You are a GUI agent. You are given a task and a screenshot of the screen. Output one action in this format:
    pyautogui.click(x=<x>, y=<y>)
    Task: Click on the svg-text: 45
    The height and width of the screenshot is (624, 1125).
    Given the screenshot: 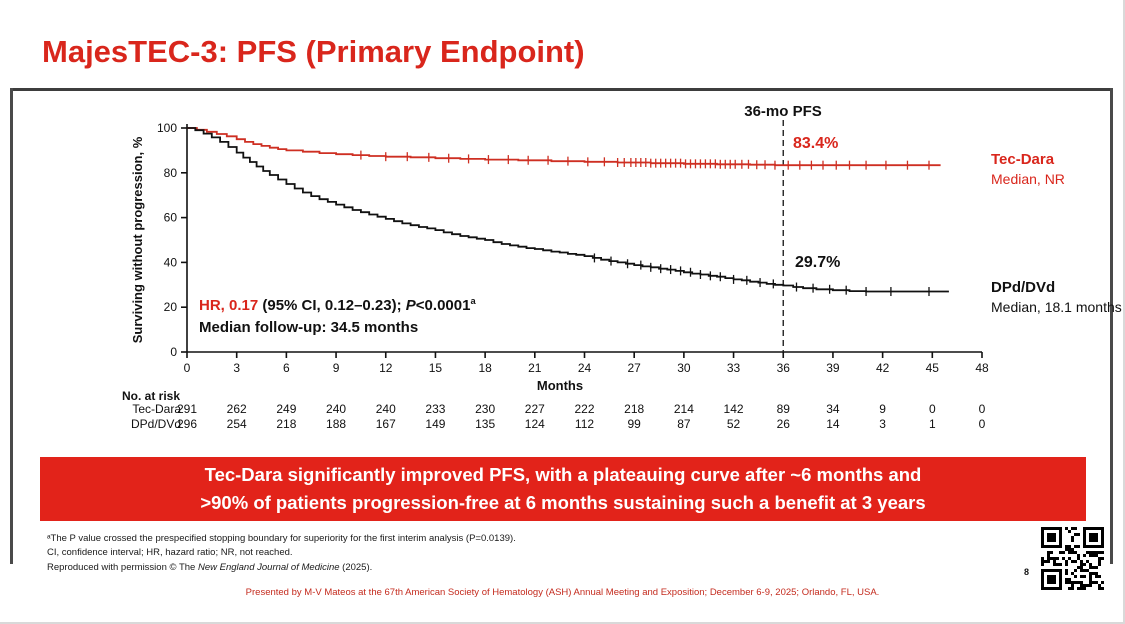 What is the action you would take?
    pyautogui.click(x=933, y=368)
    